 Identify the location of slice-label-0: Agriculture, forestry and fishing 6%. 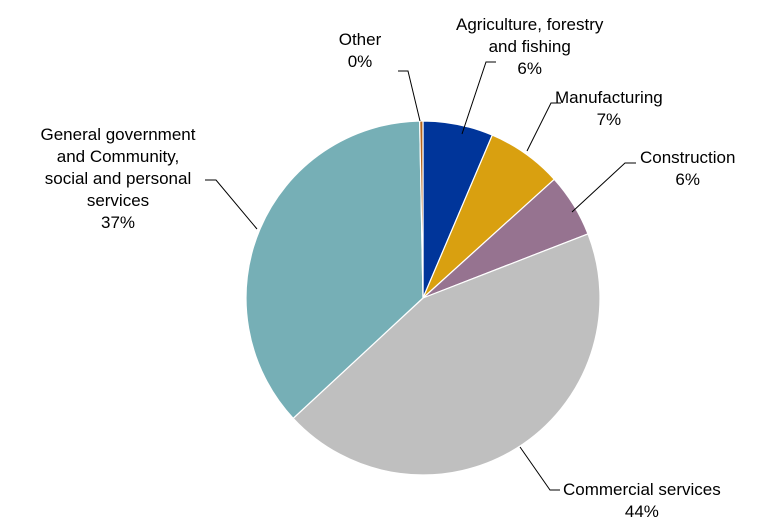
(530, 46).